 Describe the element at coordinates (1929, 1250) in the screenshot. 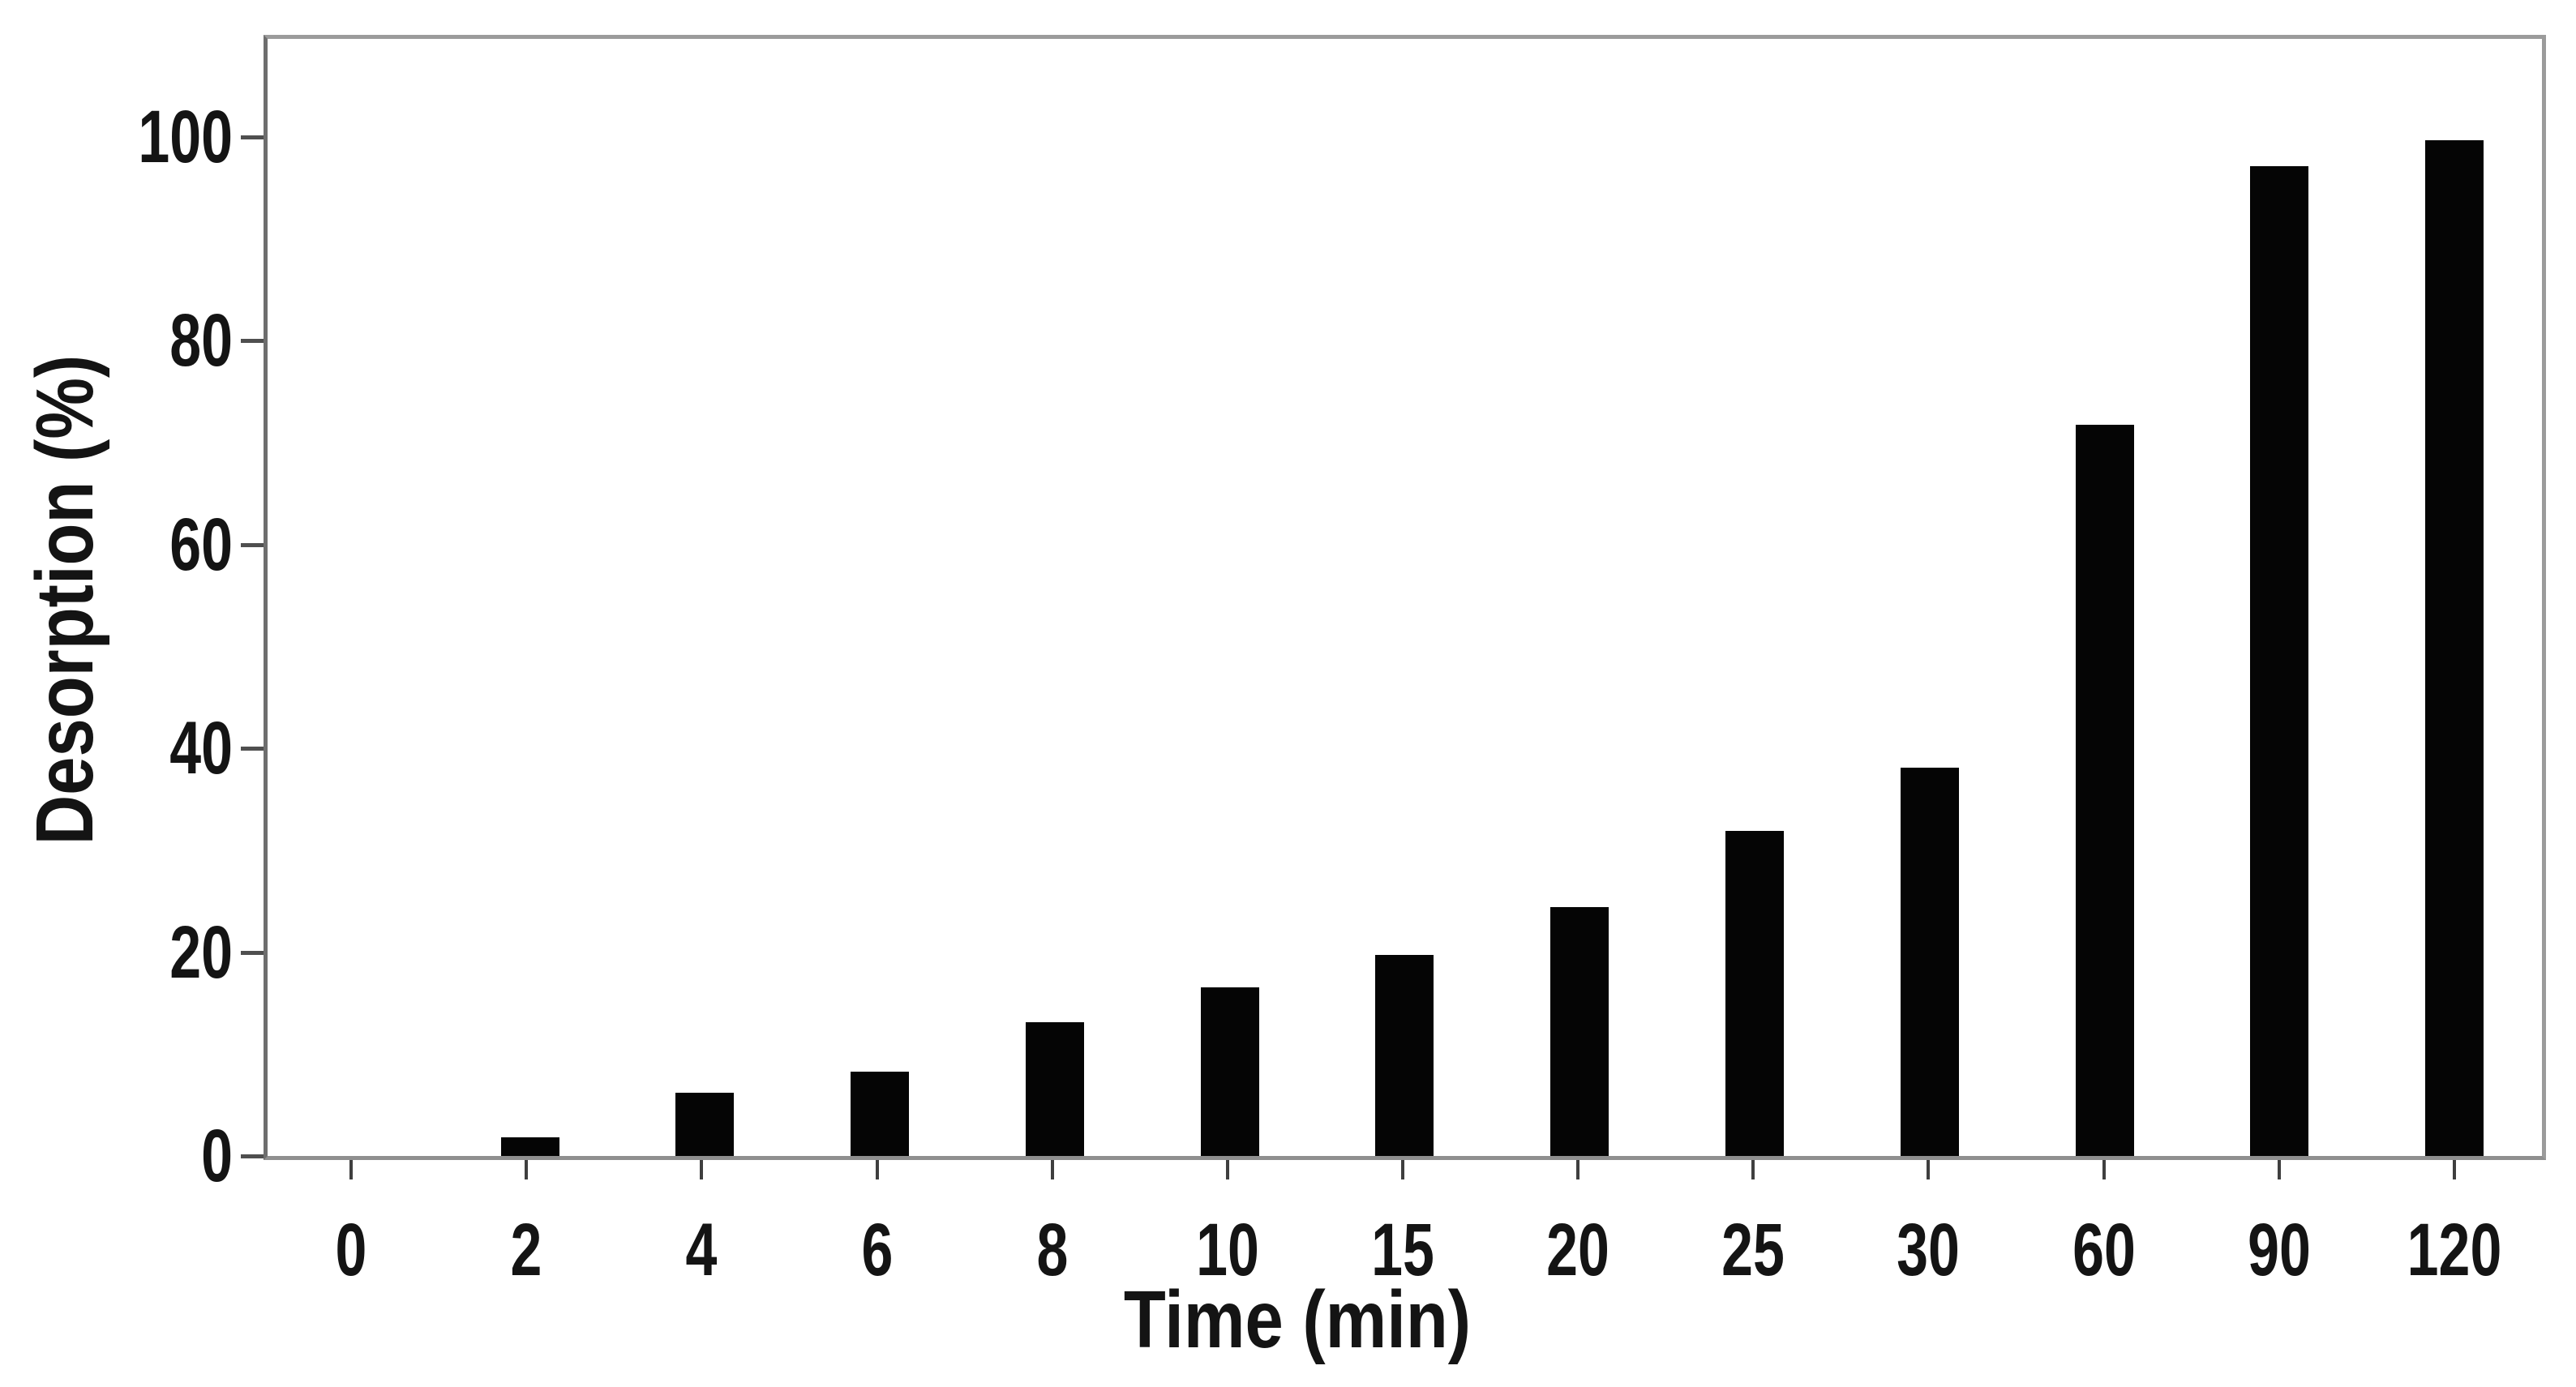

I see `x-tick-label-30: 30` at that location.